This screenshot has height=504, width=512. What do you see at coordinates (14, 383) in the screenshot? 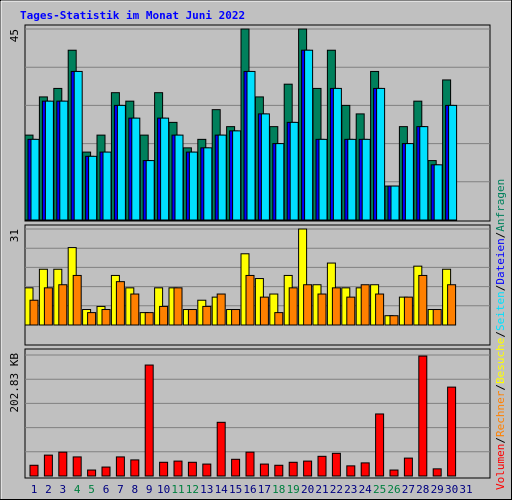
I see `y-tick-label: 202.83 KB` at bounding box center [14, 383].